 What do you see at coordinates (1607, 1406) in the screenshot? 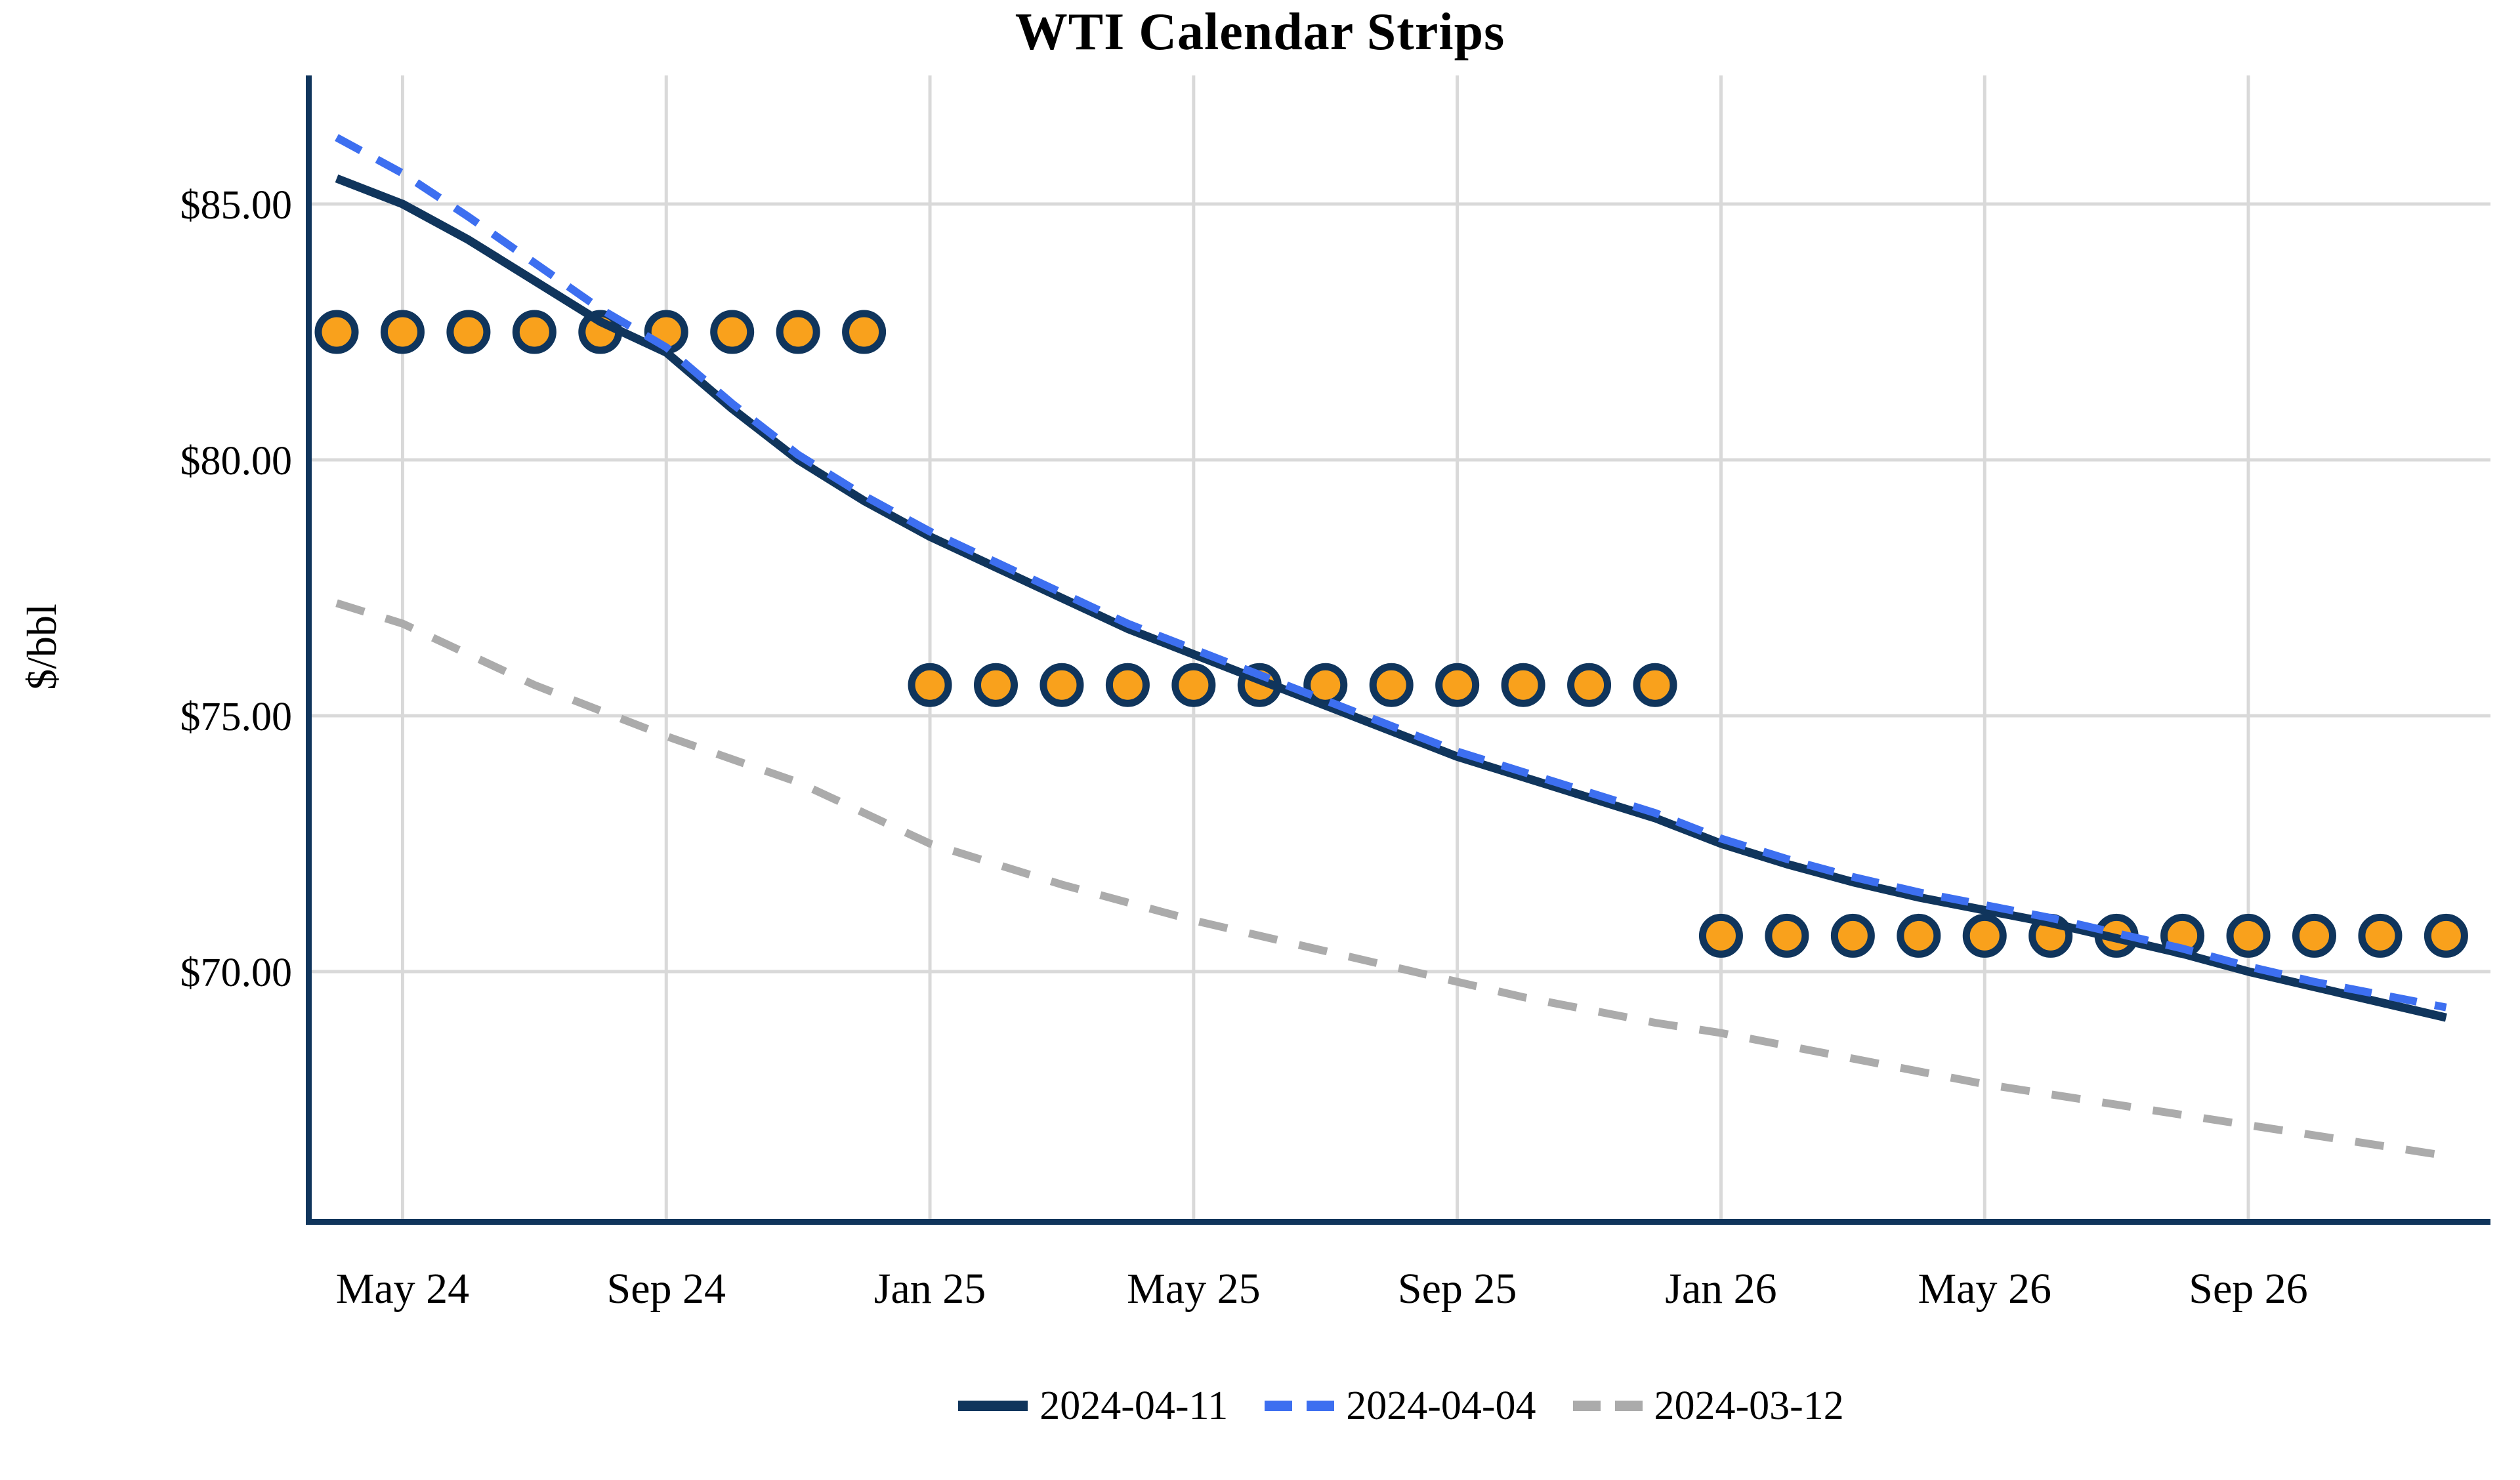
I see `legend-swatch-dashed-gray` at bounding box center [1607, 1406].